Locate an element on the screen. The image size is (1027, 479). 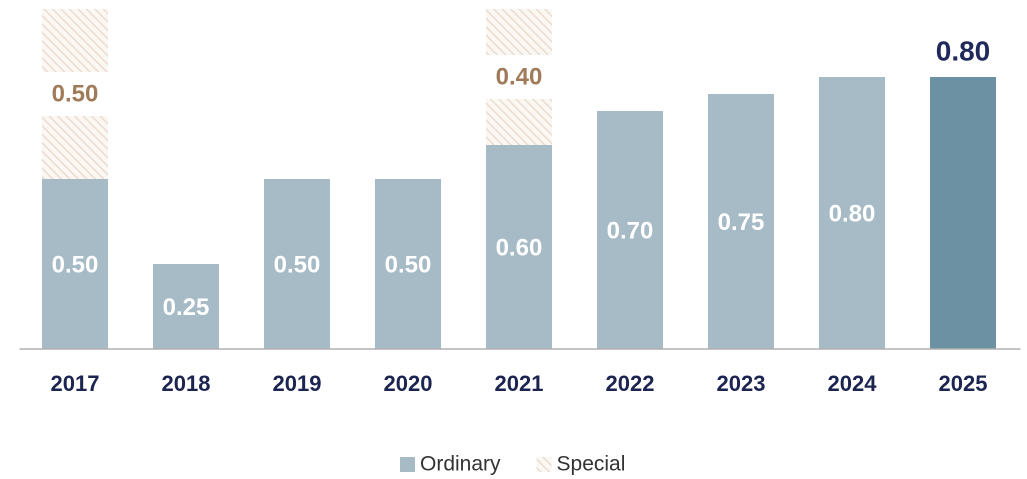
legend-label: Ordinary is located at coordinates (460, 464).